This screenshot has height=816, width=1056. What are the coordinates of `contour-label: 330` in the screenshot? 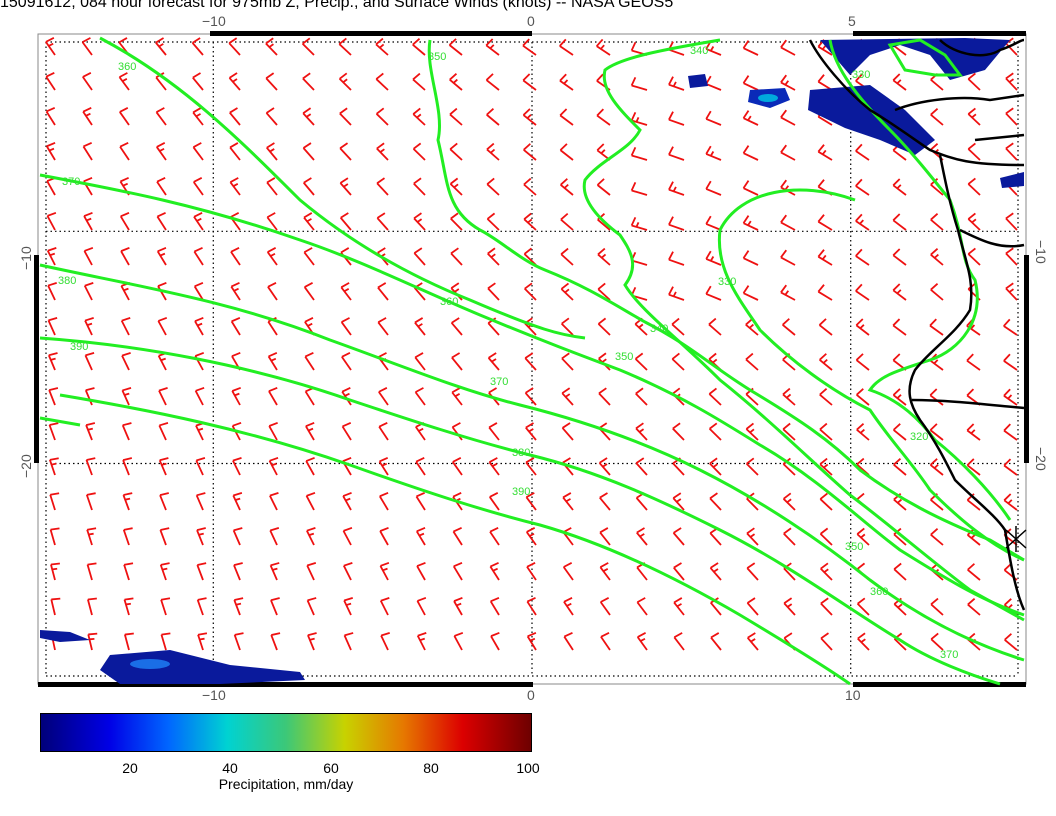 It's located at (727, 282).